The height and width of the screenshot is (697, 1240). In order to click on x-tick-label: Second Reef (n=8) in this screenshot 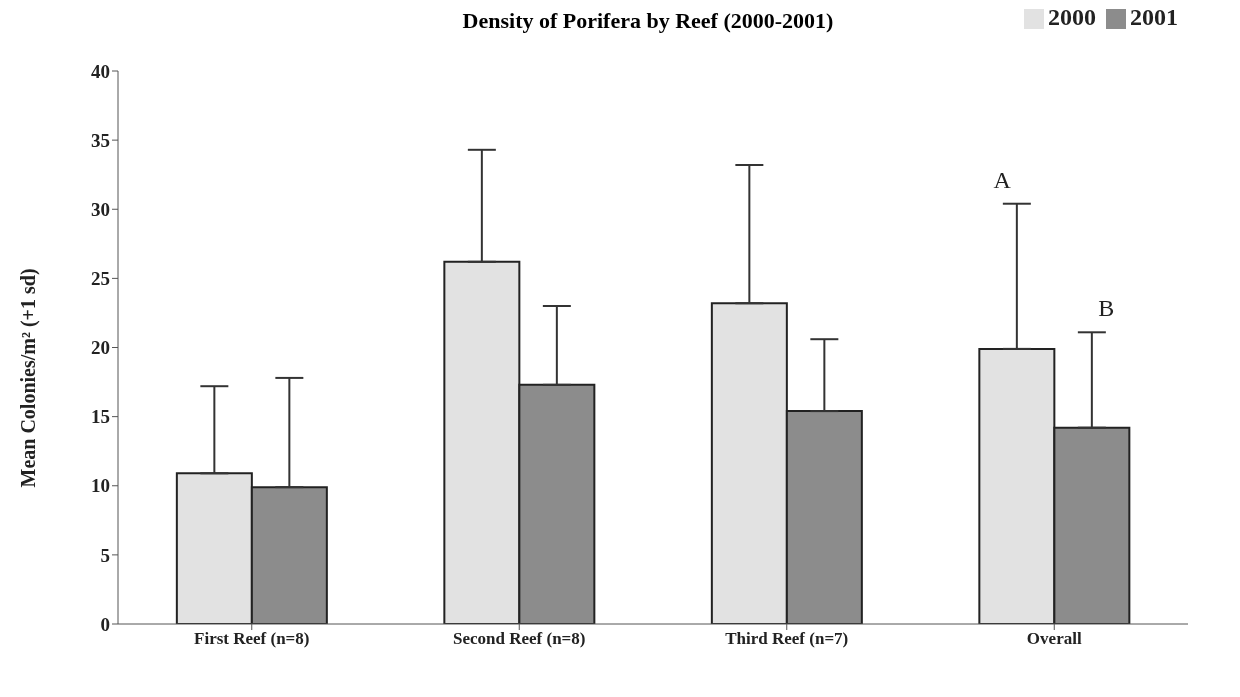, I will do `click(519, 639)`.